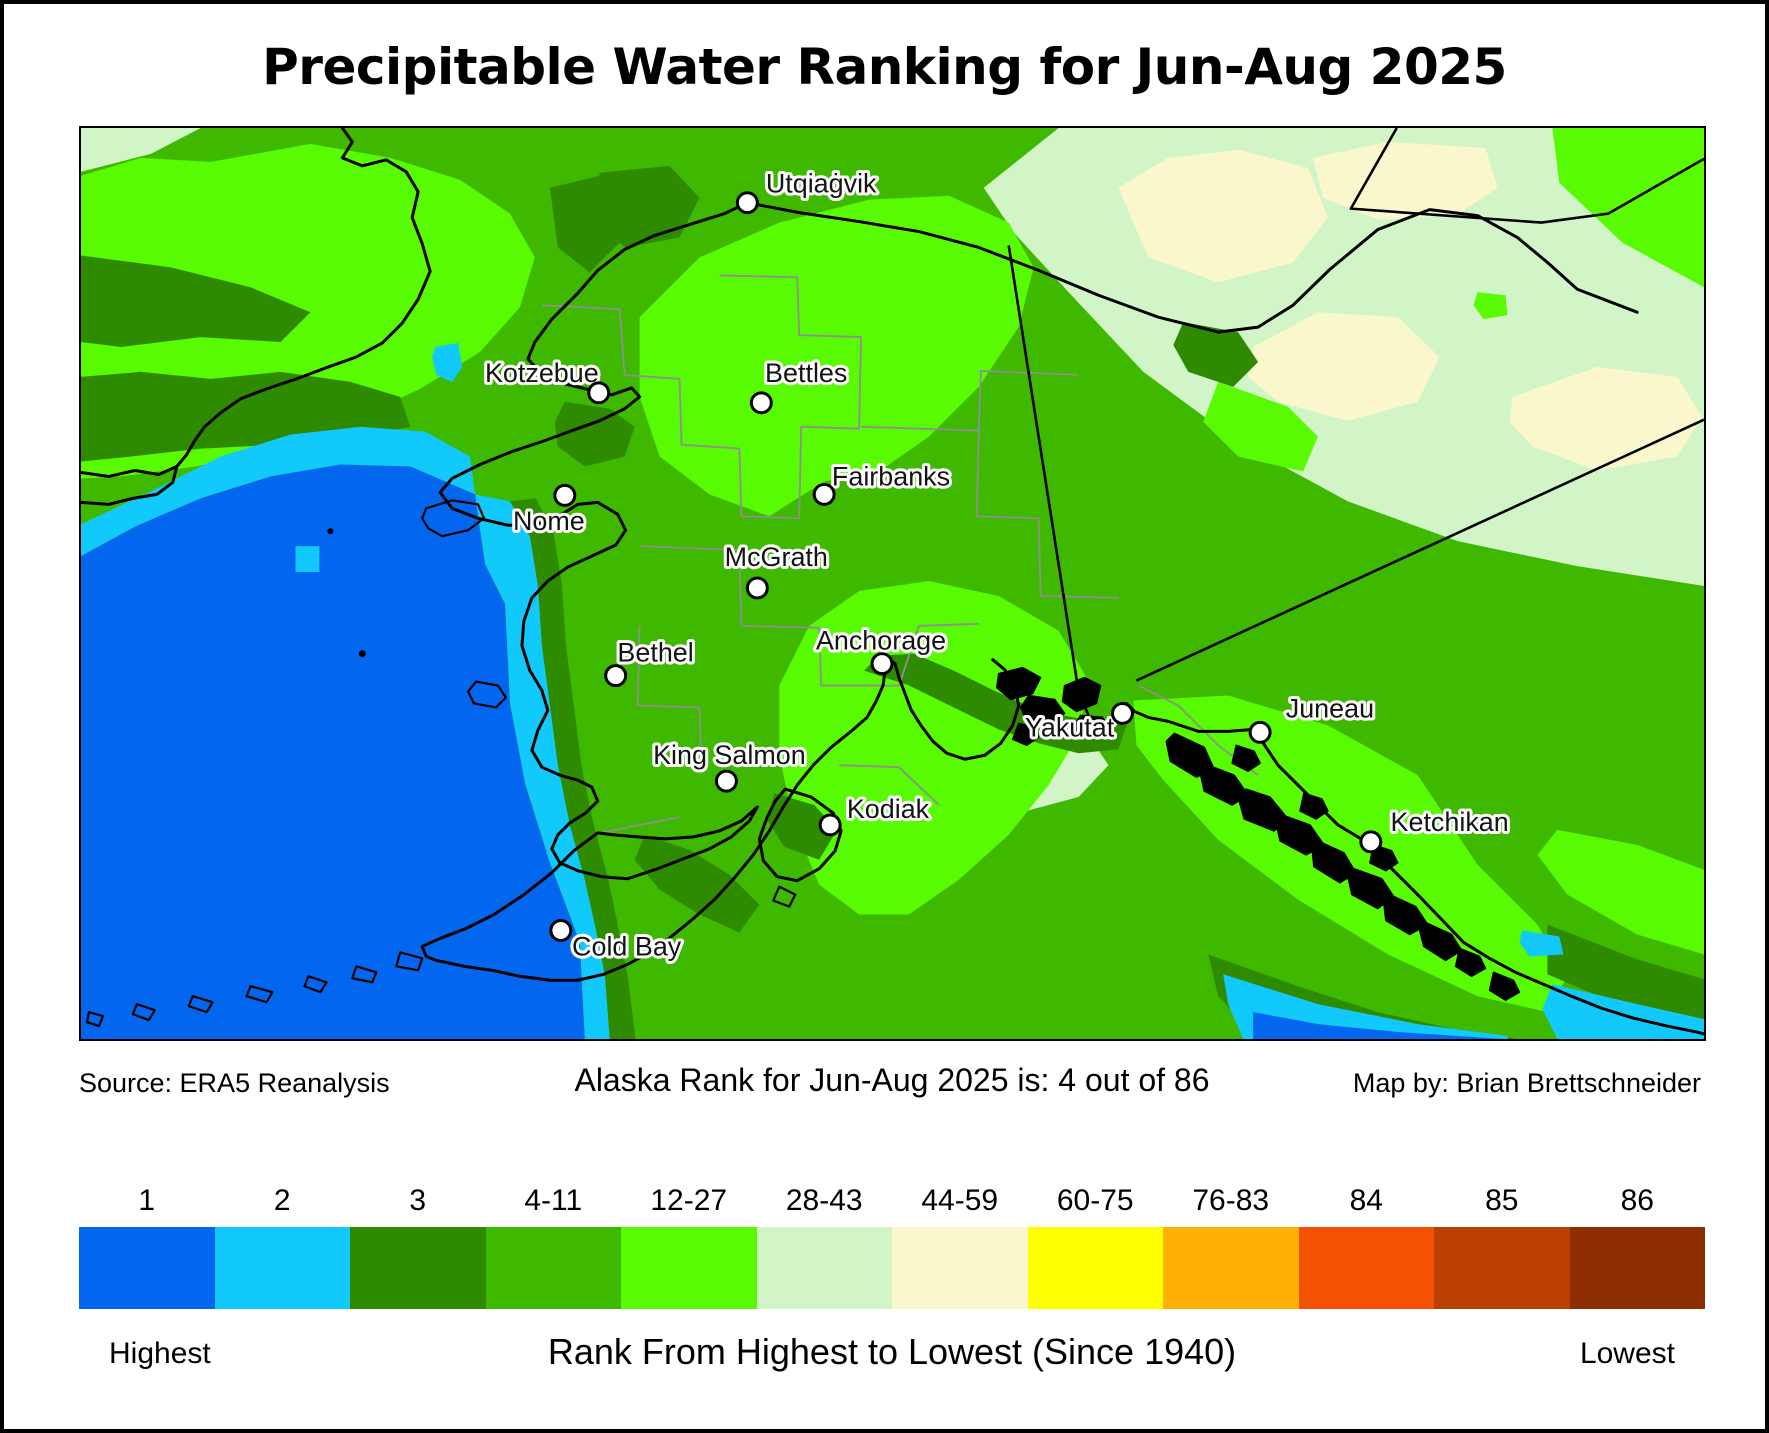 The width and height of the screenshot is (1769, 1433). I want to click on region-cyan-kotzebue, so click(447, 362).